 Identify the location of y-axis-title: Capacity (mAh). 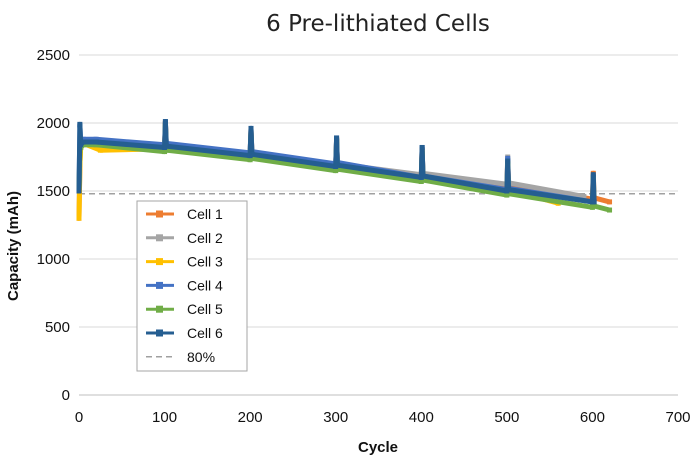
(13, 246).